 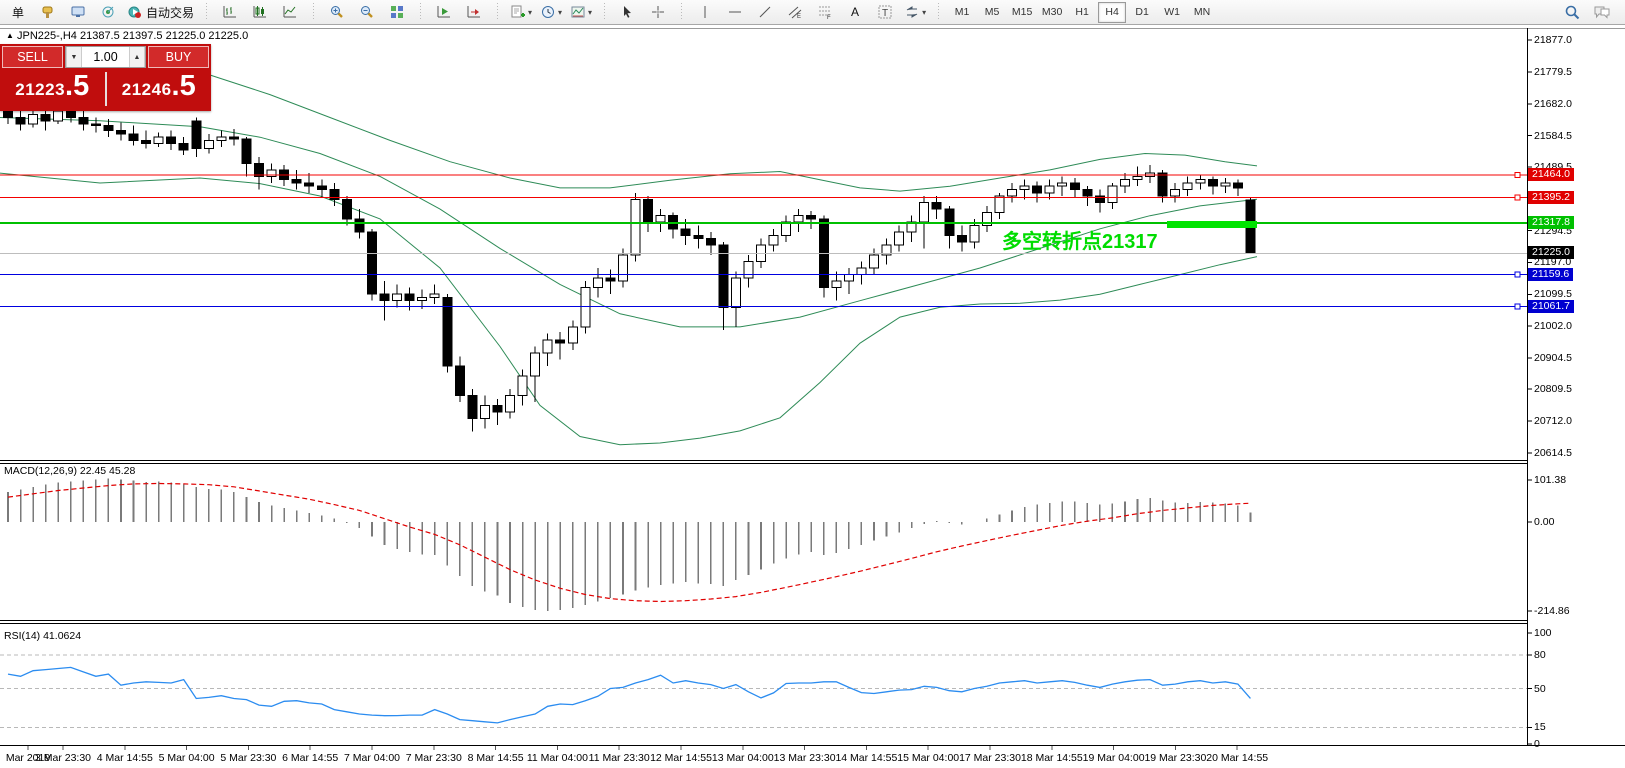 I want to click on periods-icon, so click(x=548, y=12).